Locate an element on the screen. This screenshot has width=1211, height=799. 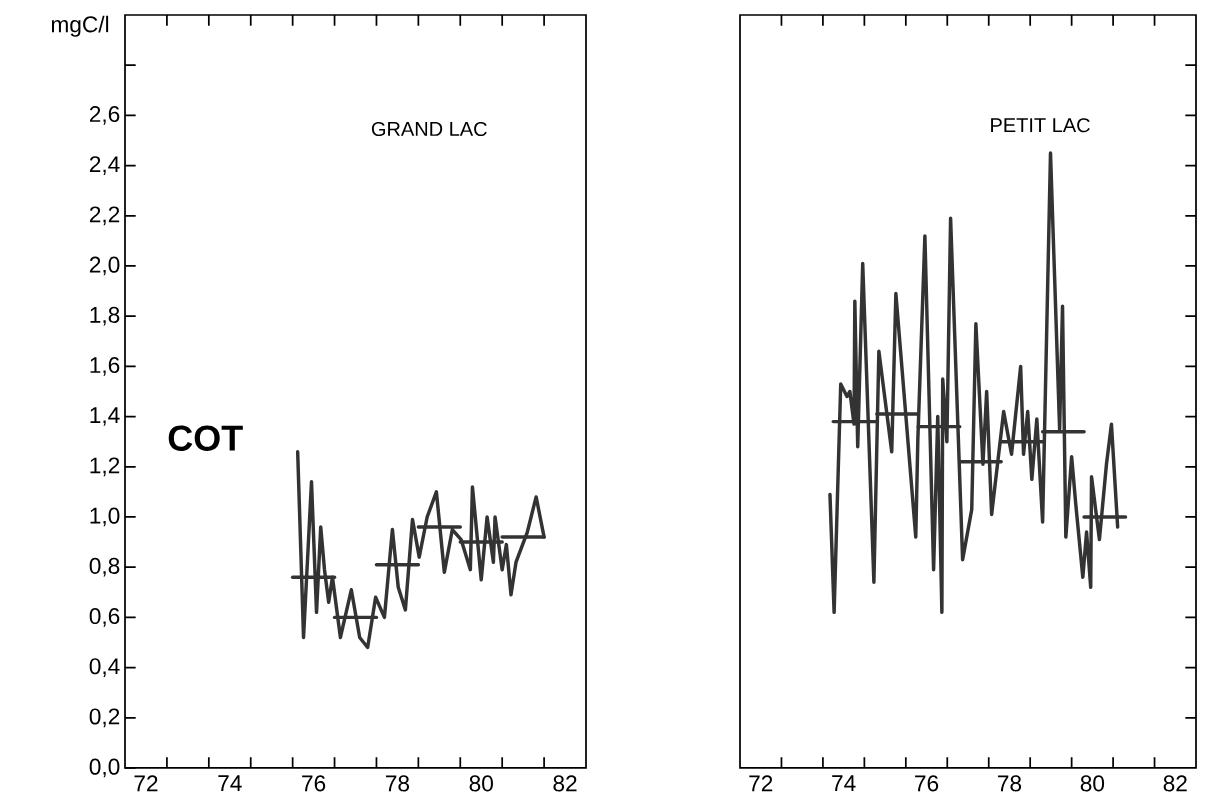
y-tick-label: 1,2 is located at coordinates (105, 467).